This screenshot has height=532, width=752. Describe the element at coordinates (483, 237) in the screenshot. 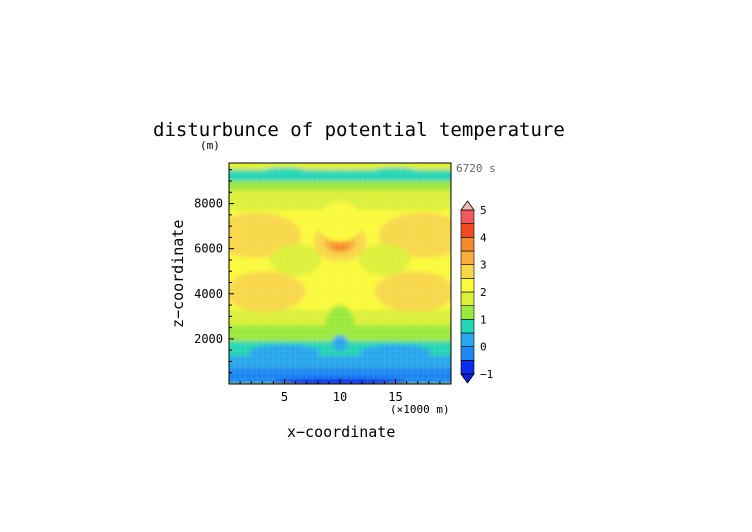

I see `colorbar-tick-label: 4` at that location.